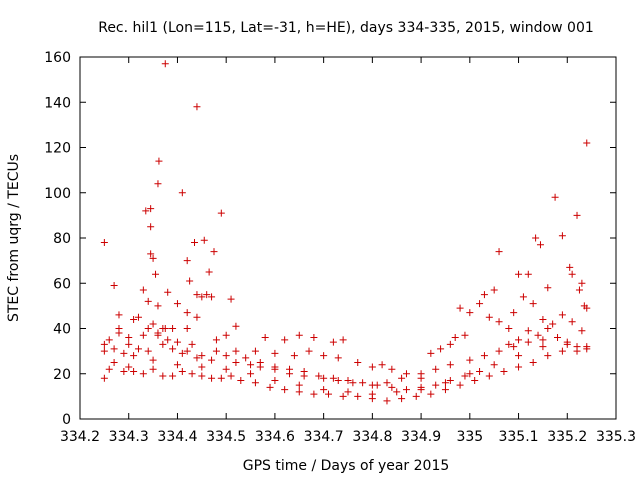  I want to click on x-tick-label: 335.2, so click(567, 437).